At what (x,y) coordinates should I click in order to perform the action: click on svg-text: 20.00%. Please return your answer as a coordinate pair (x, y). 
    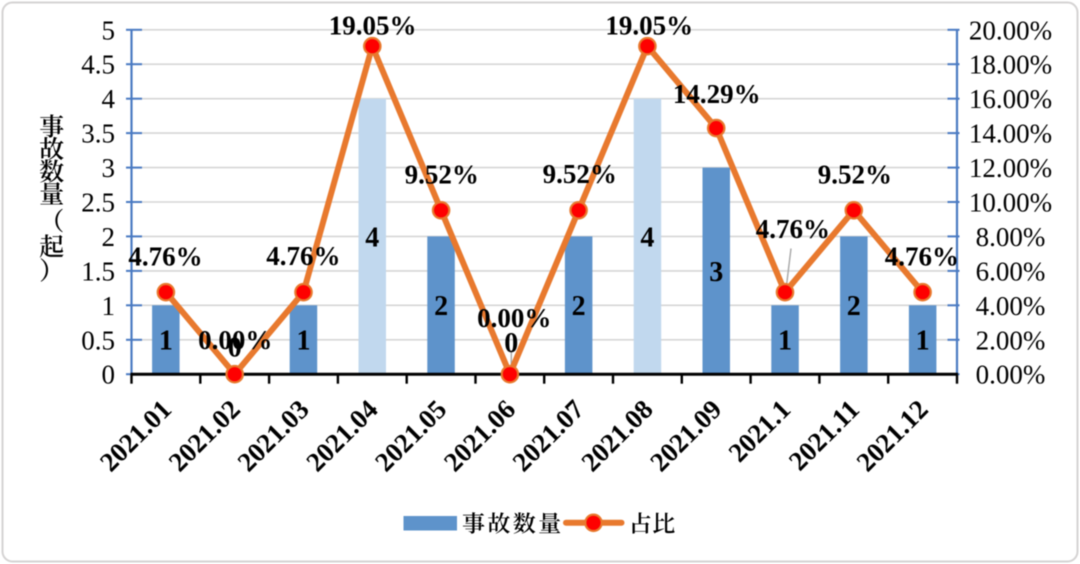
    Looking at the image, I should click on (1010, 30).